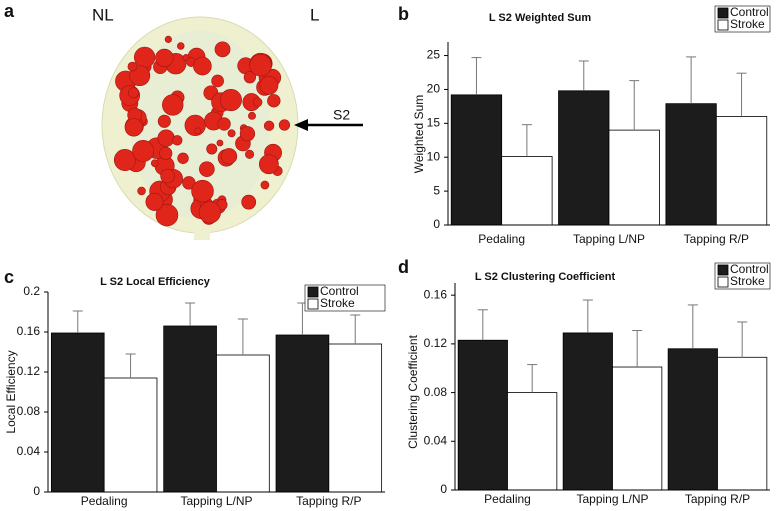 The image size is (777, 511). Describe the element at coordinates (545, 277) in the screenshot. I see `chart-title: L S2 Clustering Coefficient` at that location.